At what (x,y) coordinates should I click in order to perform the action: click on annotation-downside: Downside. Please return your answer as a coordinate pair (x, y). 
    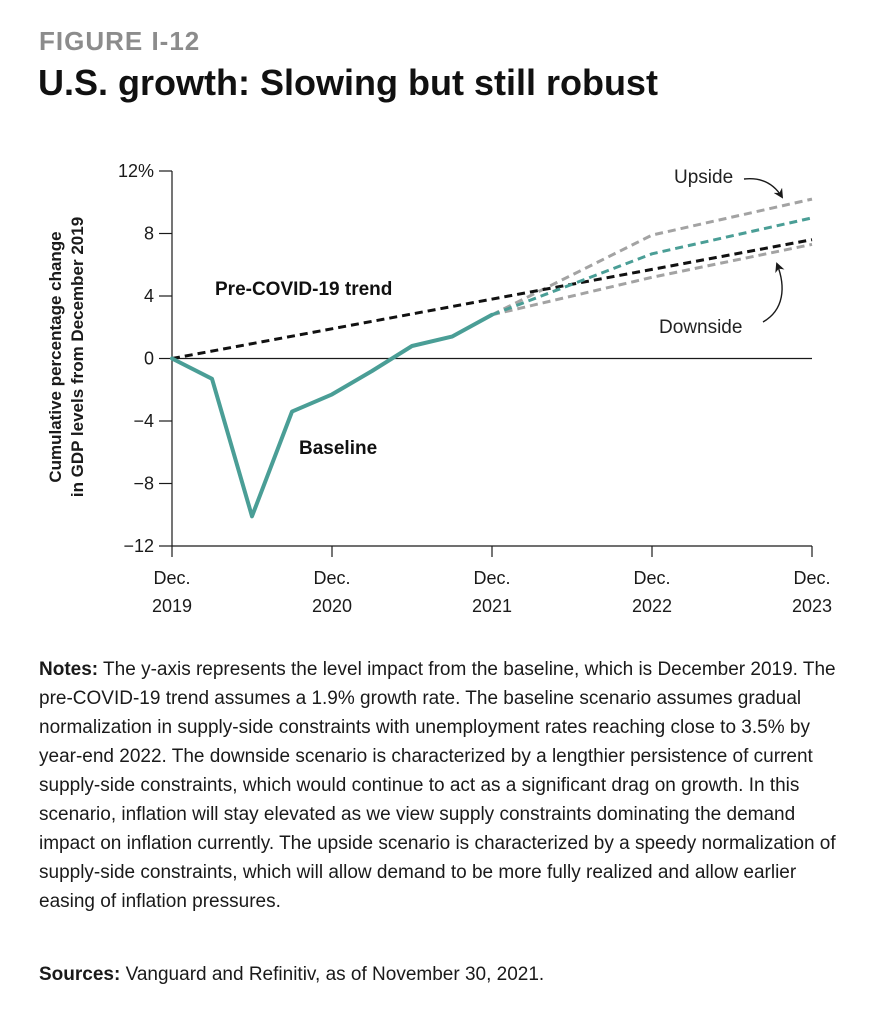
    Looking at the image, I should click on (700, 327).